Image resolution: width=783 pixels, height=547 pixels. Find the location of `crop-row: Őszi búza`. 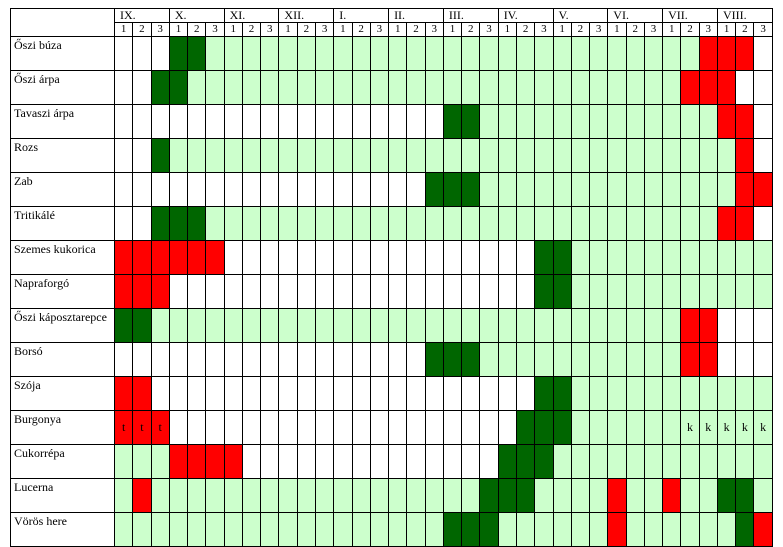

crop-row: Őszi búza is located at coordinates (391, 53).